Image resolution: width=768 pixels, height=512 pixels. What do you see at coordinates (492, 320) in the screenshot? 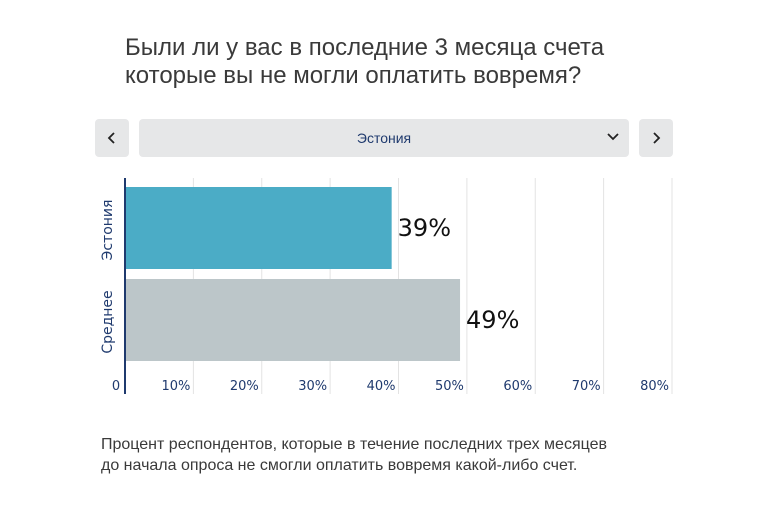
I see `data-label-average: 49%` at bounding box center [492, 320].